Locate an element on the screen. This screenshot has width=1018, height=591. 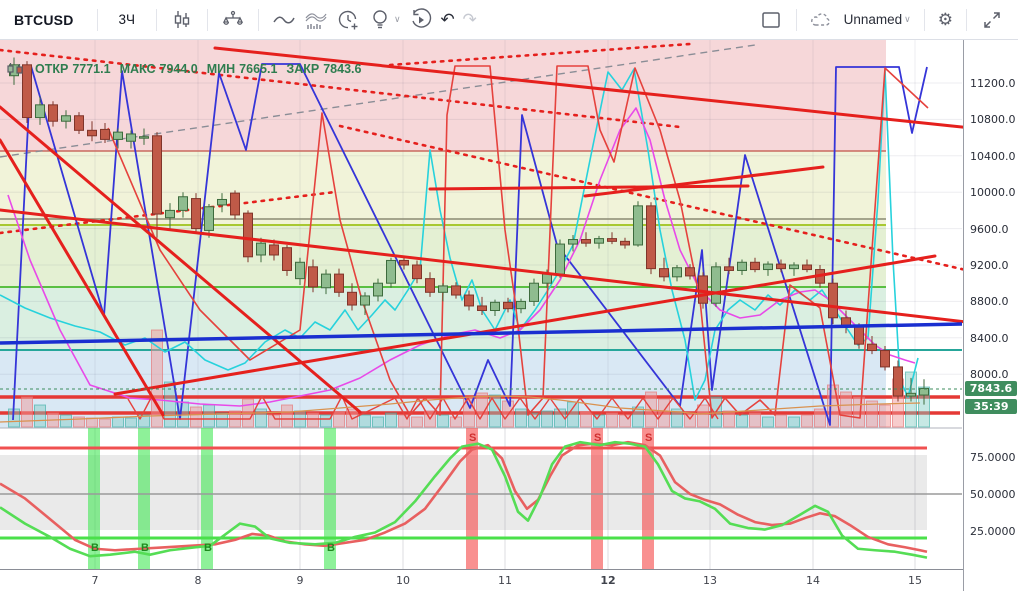
line-style-icon is located at coordinates (284, 20).